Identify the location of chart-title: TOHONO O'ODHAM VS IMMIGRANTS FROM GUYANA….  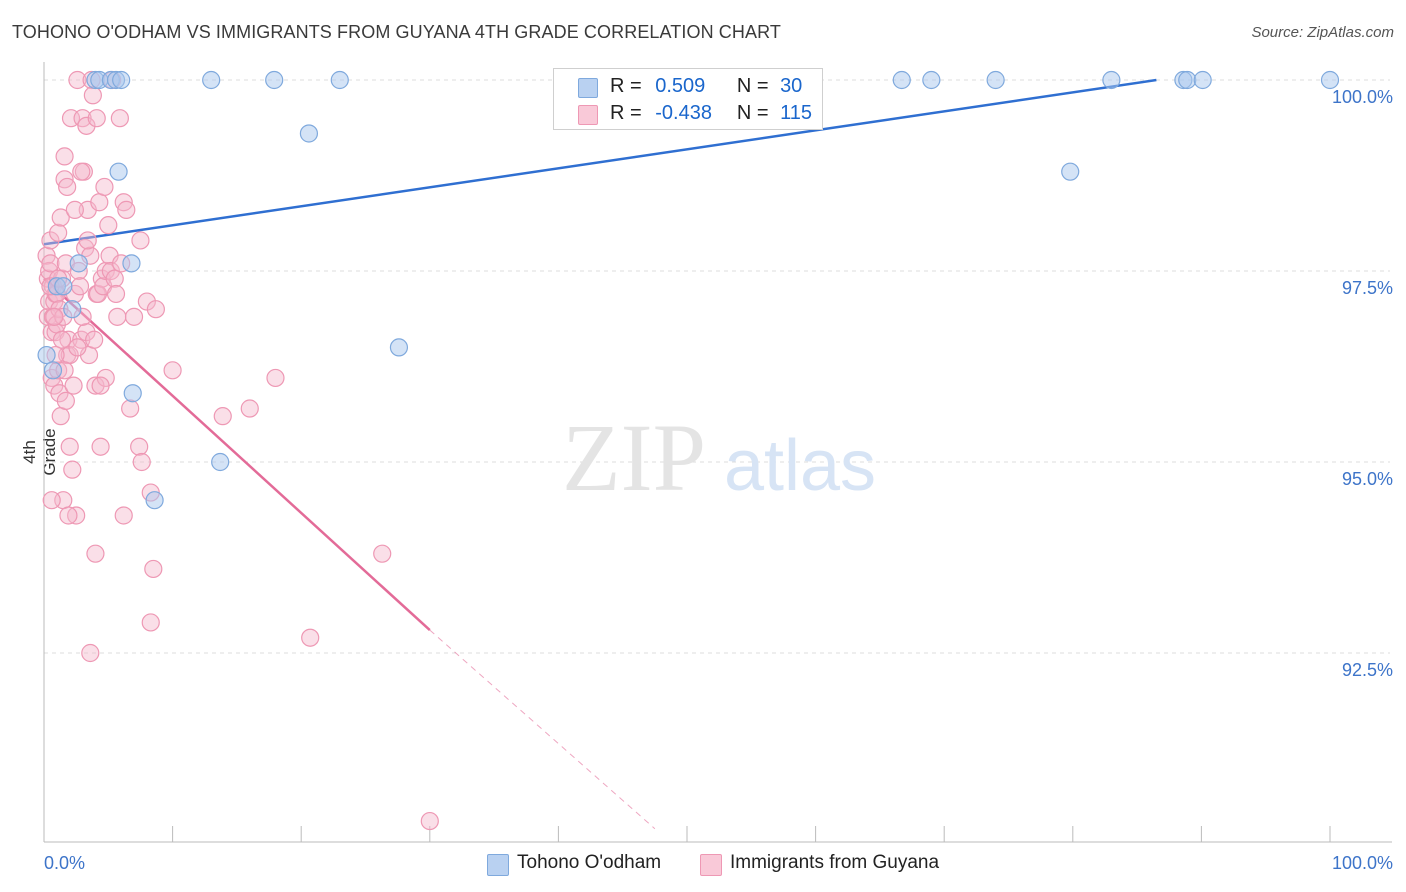
(396, 32).